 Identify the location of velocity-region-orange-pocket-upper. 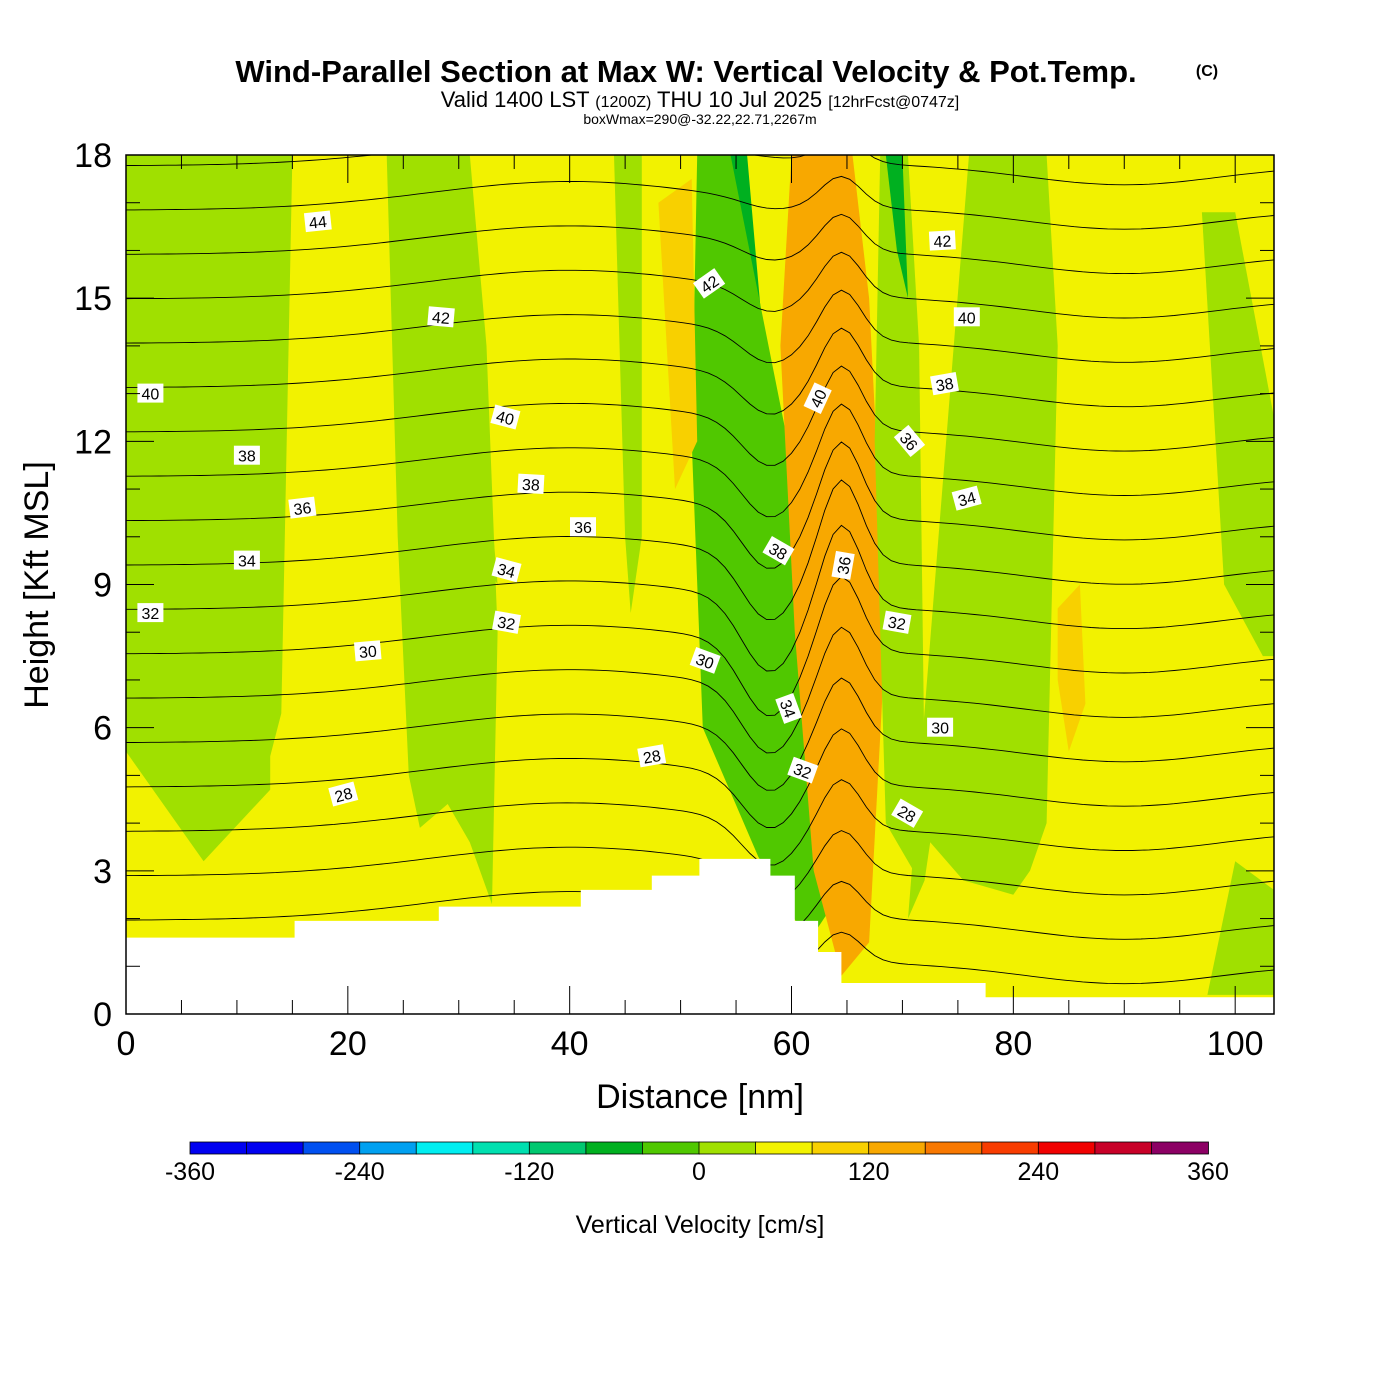
(678, 334).